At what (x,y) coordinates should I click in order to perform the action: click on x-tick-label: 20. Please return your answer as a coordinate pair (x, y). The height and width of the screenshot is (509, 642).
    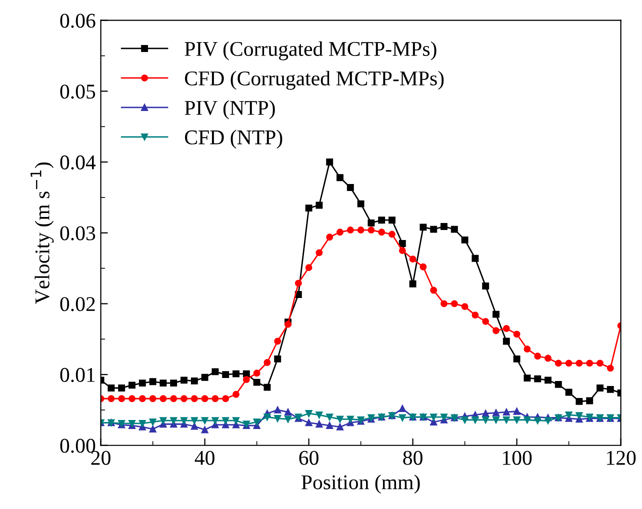
    Looking at the image, I should click on (100, 457).